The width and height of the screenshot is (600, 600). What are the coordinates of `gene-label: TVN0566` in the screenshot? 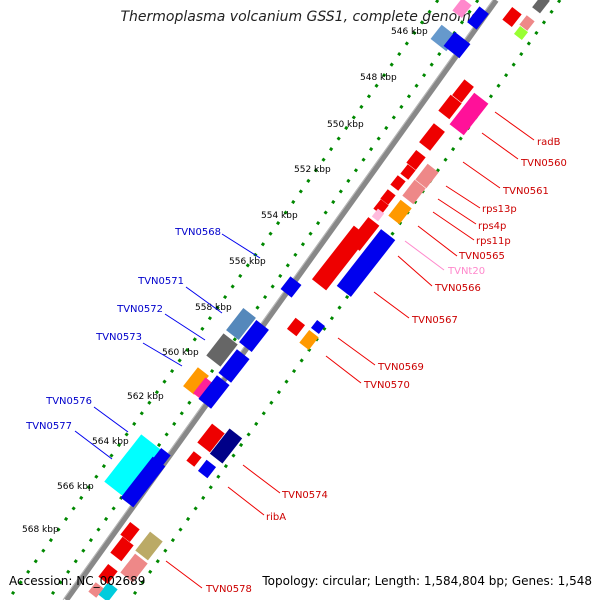 It's located at (457, 288).